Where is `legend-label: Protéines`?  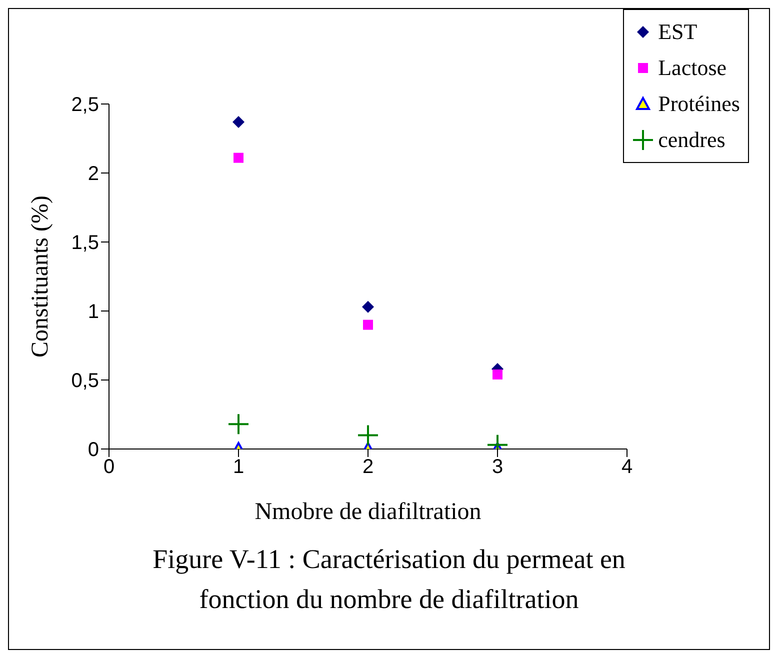
legend-label: Protéines is located at coordinates (699, 104).